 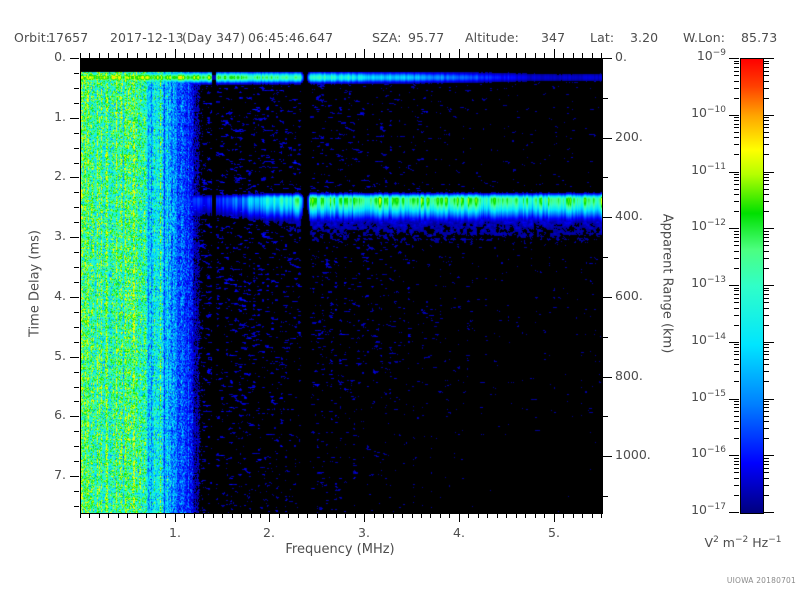 I want to click on altitude-value: 347, so click(x=553, y=37).